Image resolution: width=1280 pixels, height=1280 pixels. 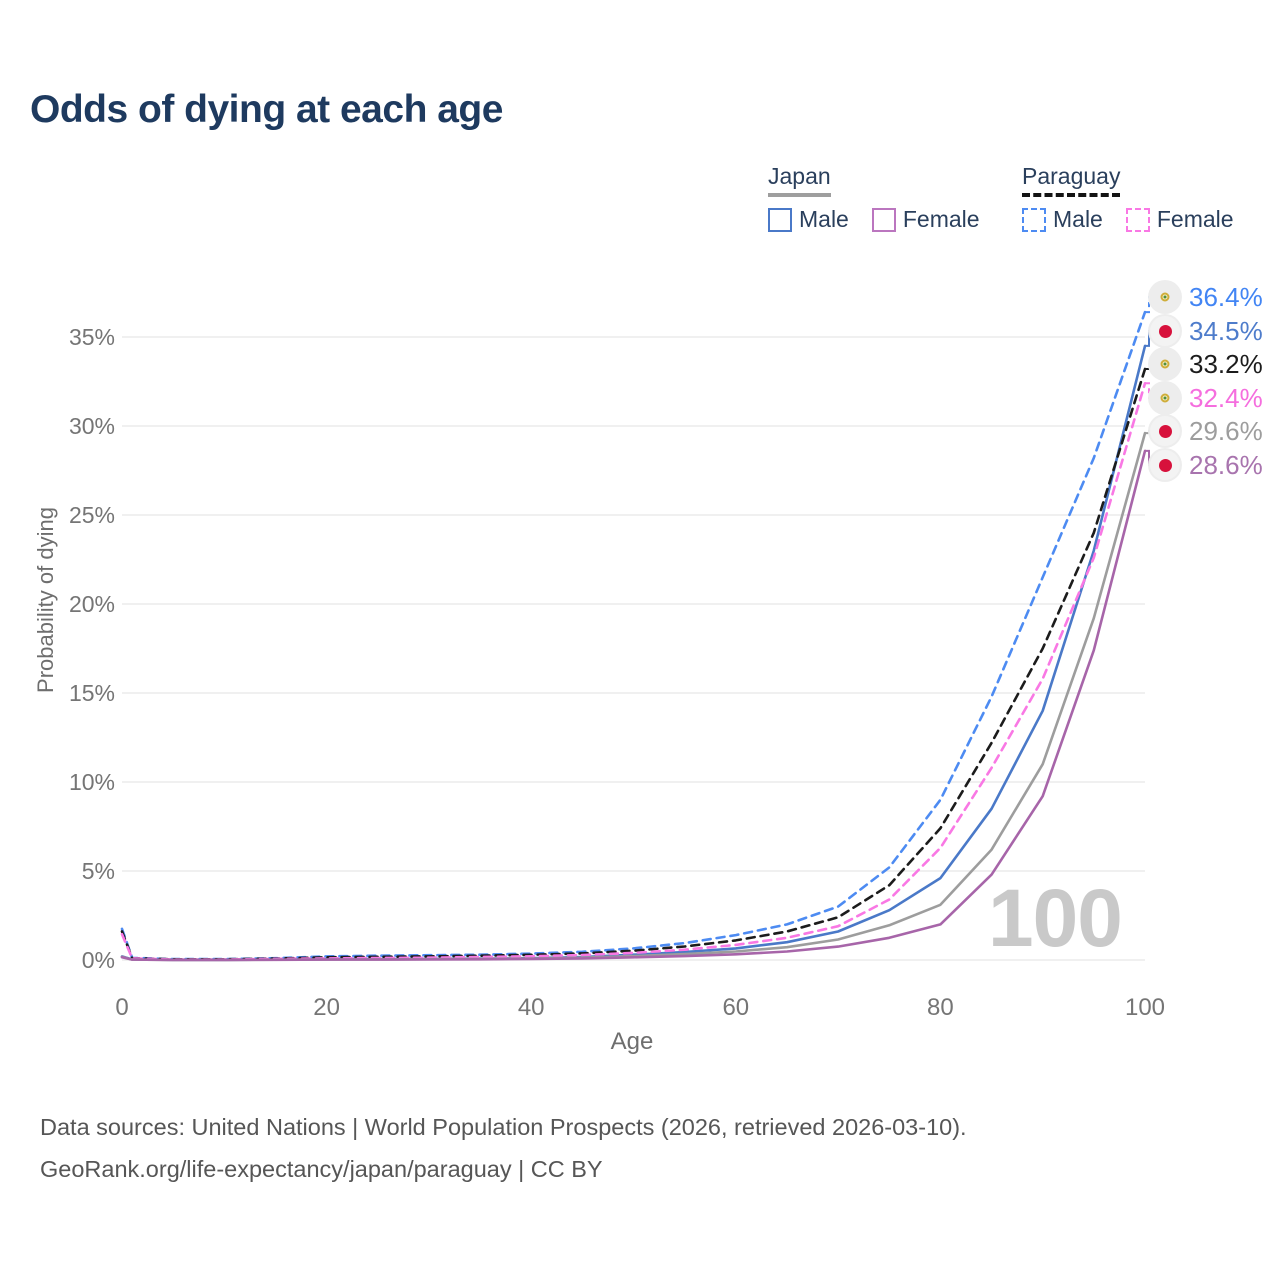 I want to click on page-title: Odds of dying at each age, so click(x=266, y=109).